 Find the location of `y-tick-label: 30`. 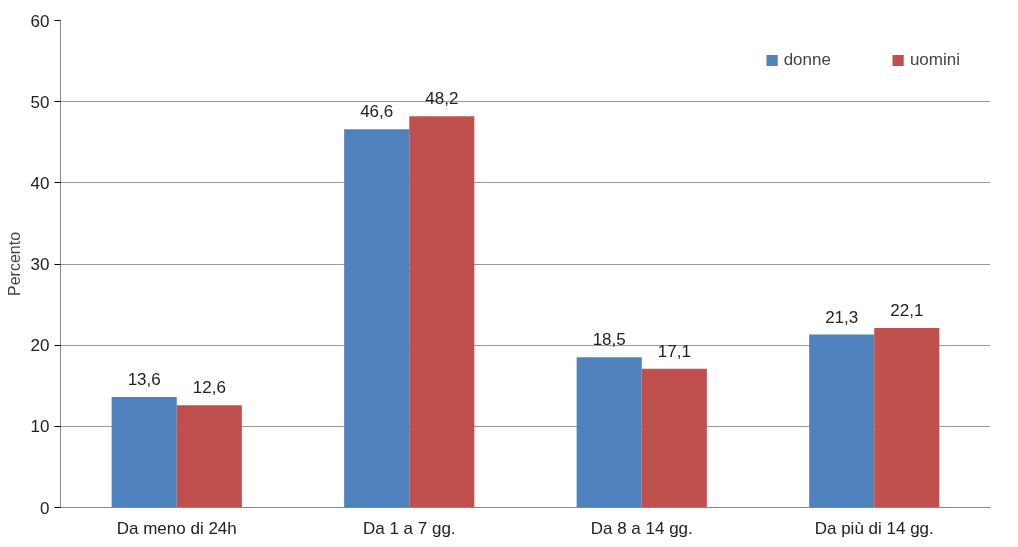

y-tick-label: 30 is located at coordinates (40, 264).